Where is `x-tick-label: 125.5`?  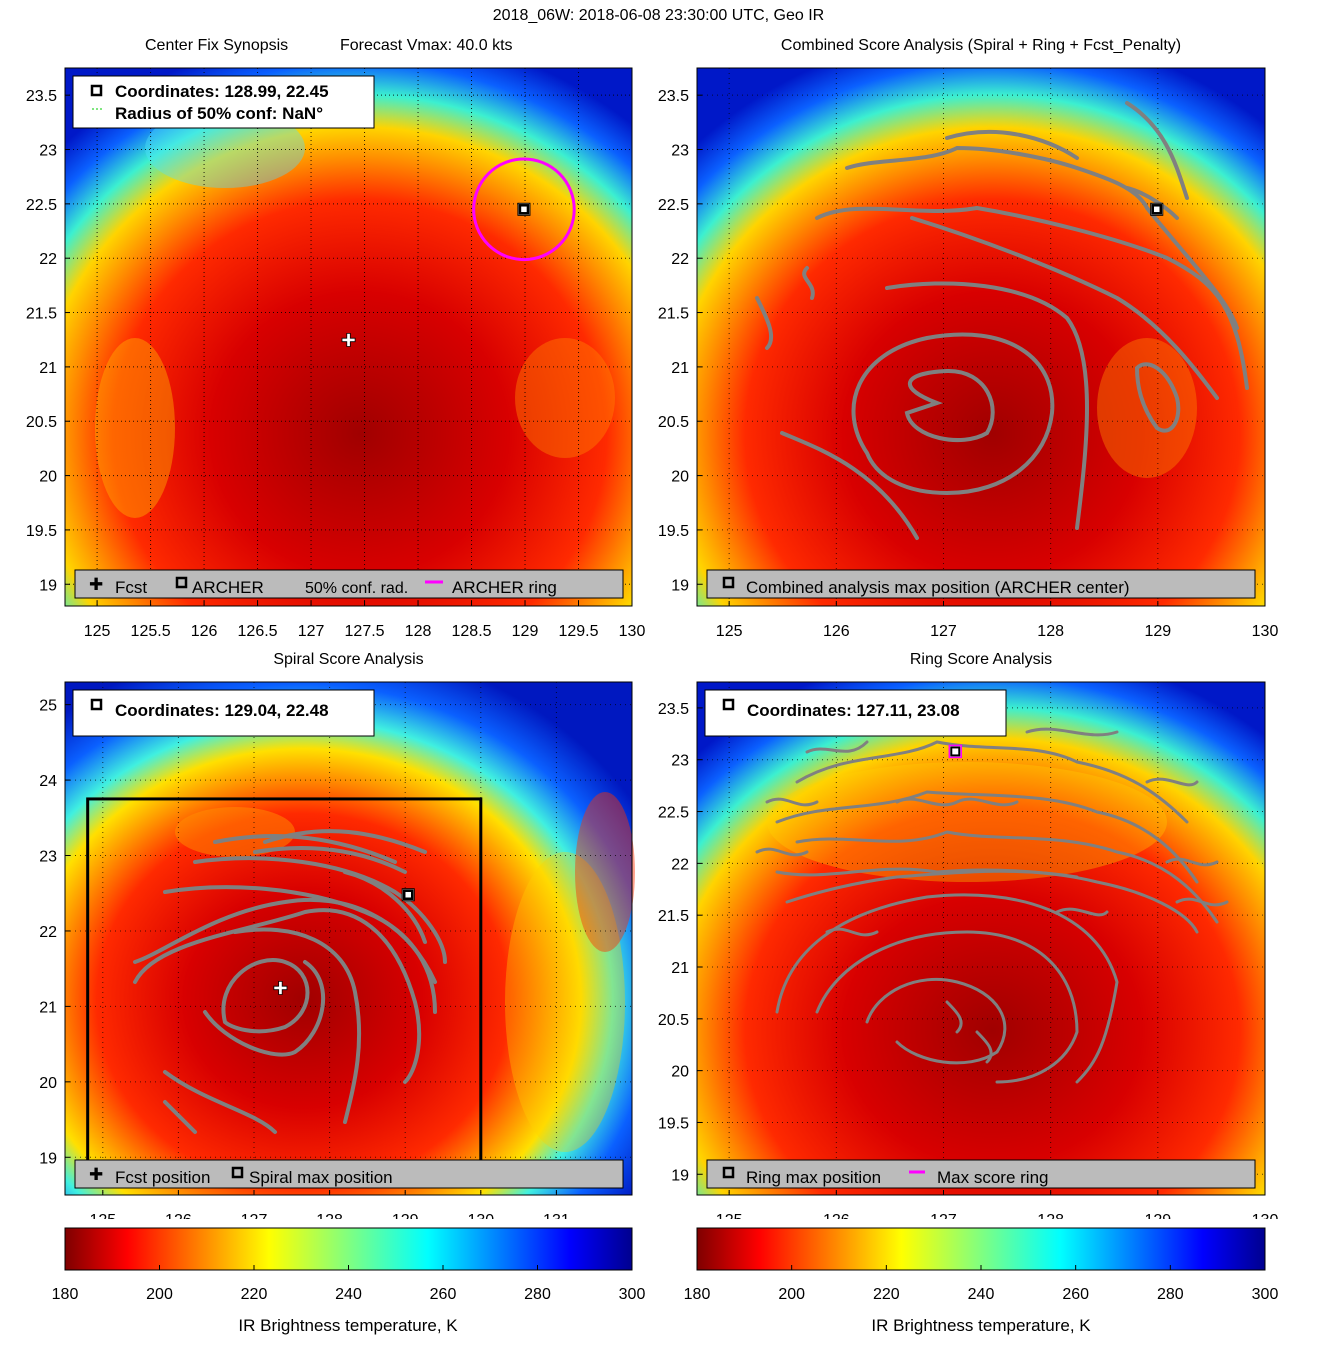
x-tick-label: 125.5 is located at coordinates (151, 631).